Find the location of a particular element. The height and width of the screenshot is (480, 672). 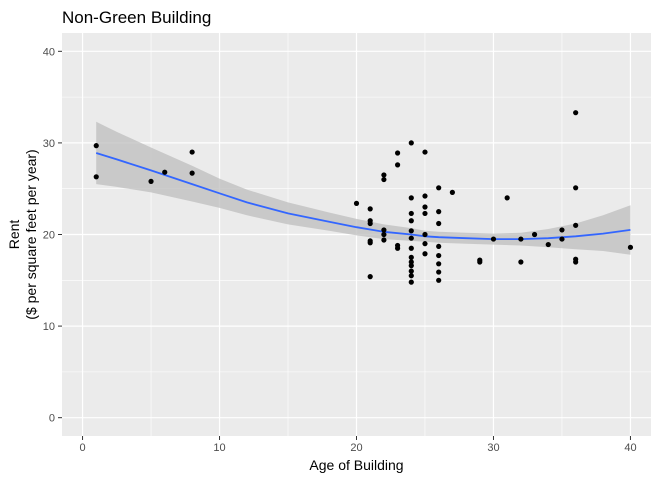

x-tick-label: 20 is located at coordinates (356, 448).